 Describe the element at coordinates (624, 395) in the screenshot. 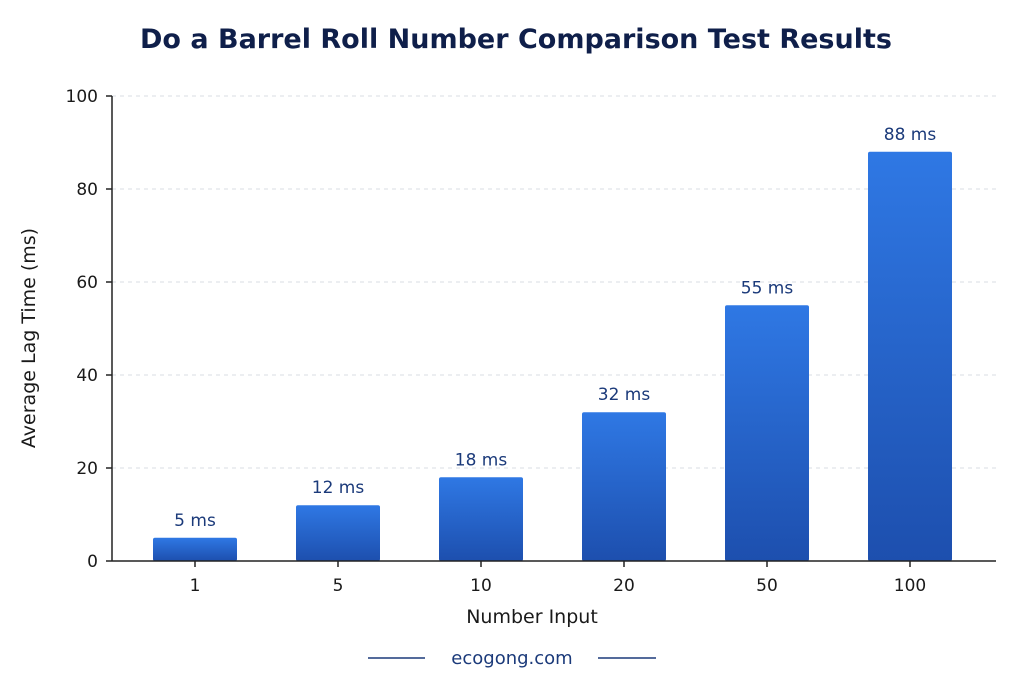

I see `data-label-20: 32 ms` at that location.